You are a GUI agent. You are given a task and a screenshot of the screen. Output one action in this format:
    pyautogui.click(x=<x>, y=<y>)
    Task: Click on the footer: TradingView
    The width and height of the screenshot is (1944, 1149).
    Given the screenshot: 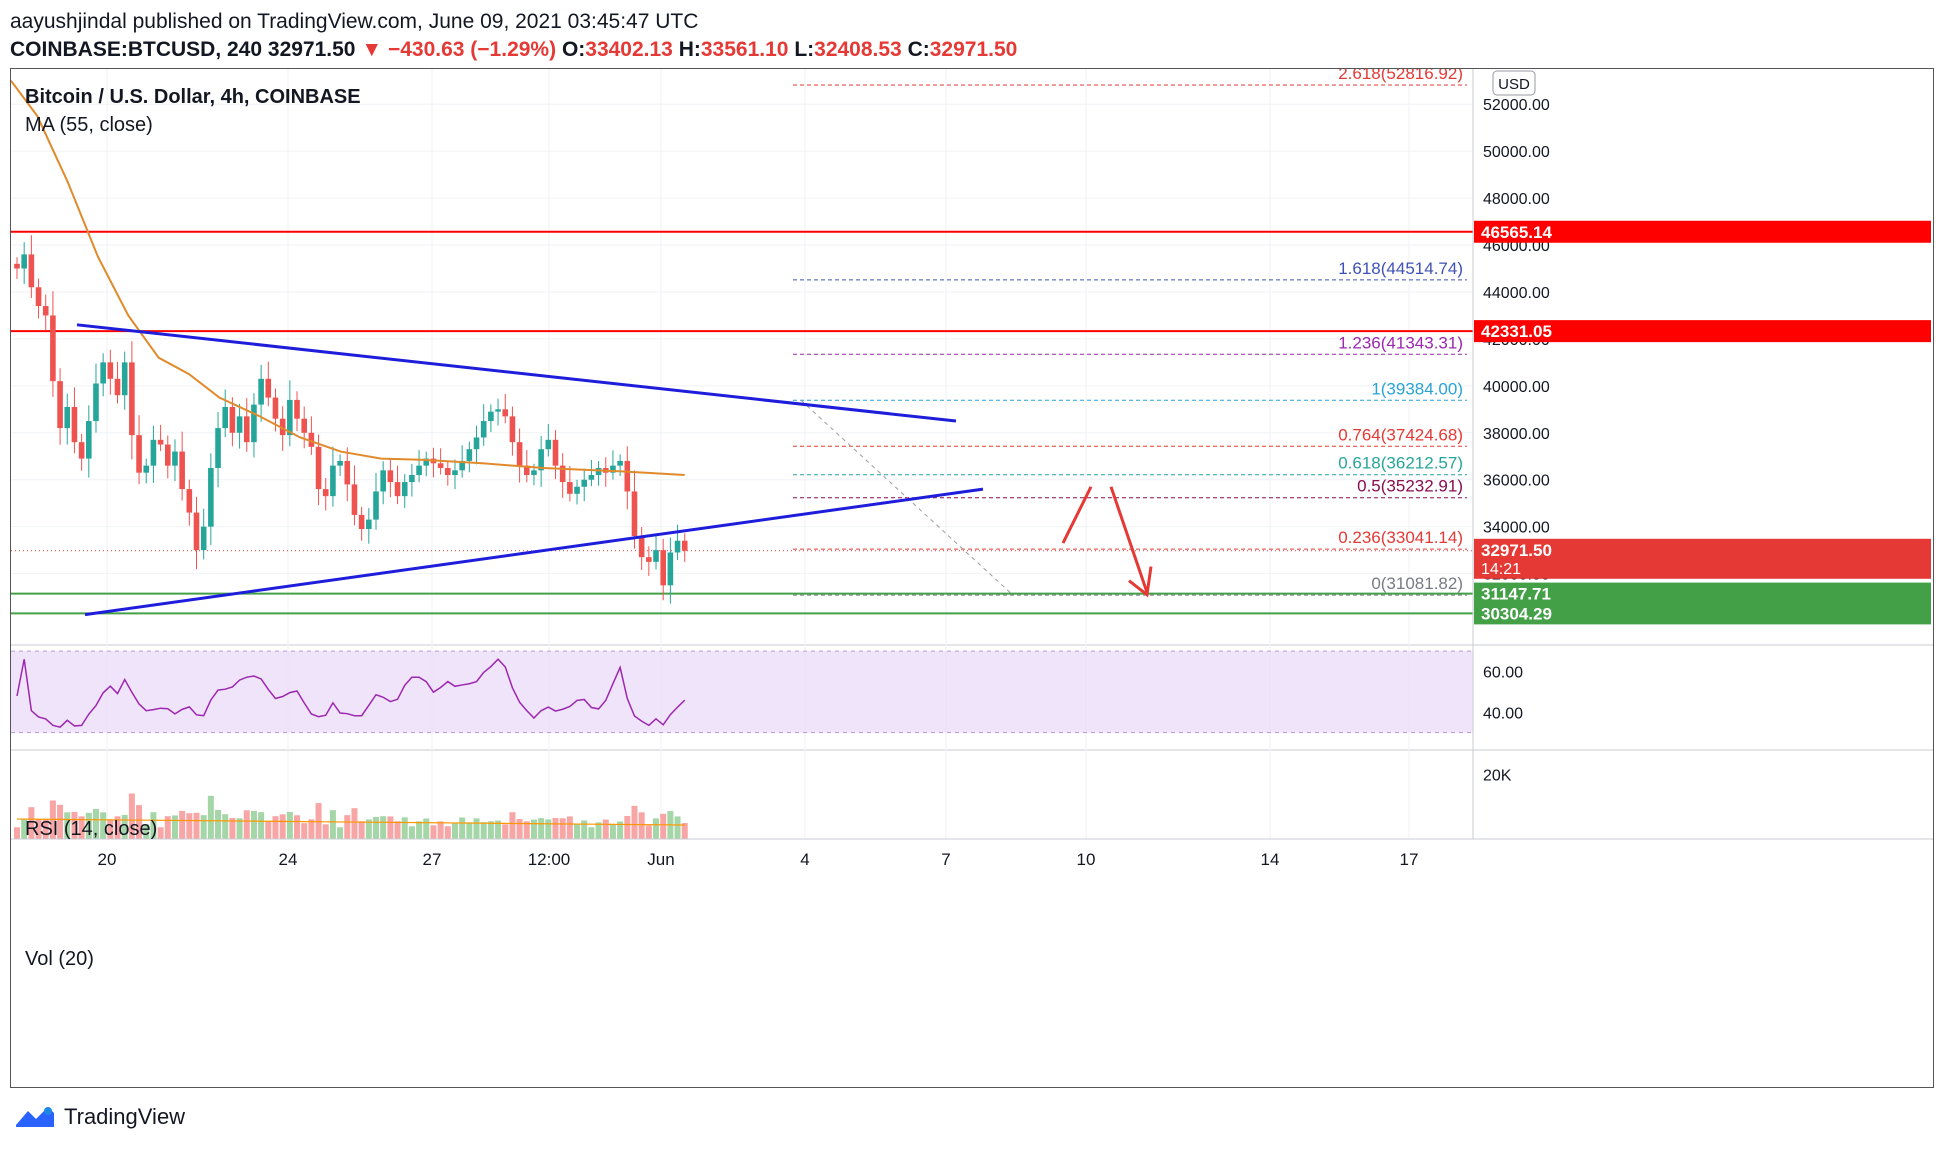 What is the action you would take?
    pyautogui.click(x=99, y=1117)
    